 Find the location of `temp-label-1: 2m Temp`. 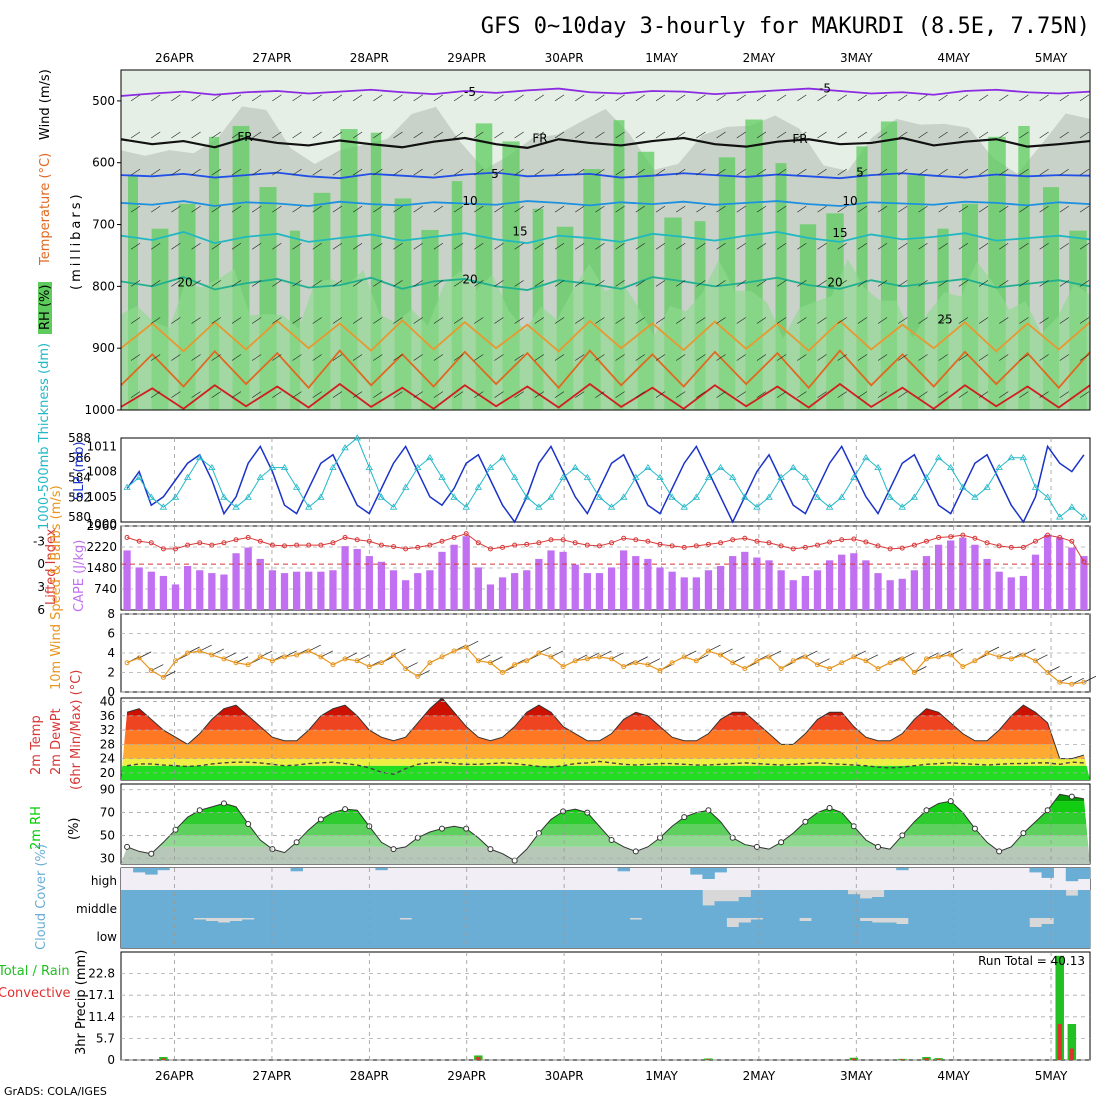

temp-label-1: 2m Temp is located at coordinates (36, 745).